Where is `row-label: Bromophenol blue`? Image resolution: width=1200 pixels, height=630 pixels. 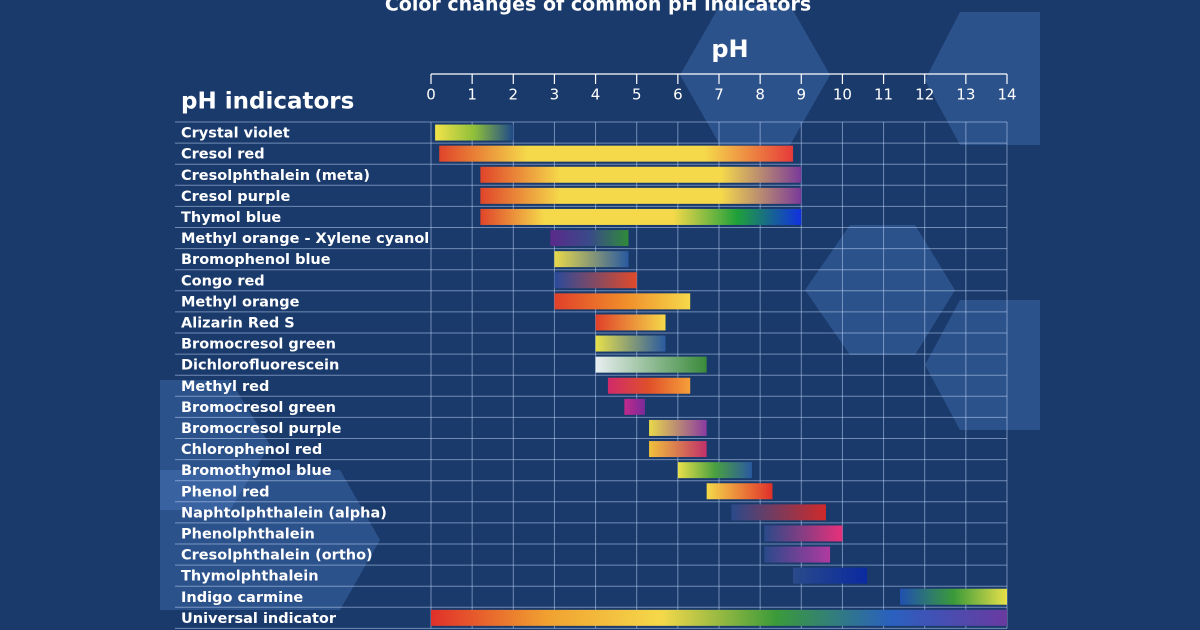
row-label: Bromophenol blue is located at coordinates (256, 260).